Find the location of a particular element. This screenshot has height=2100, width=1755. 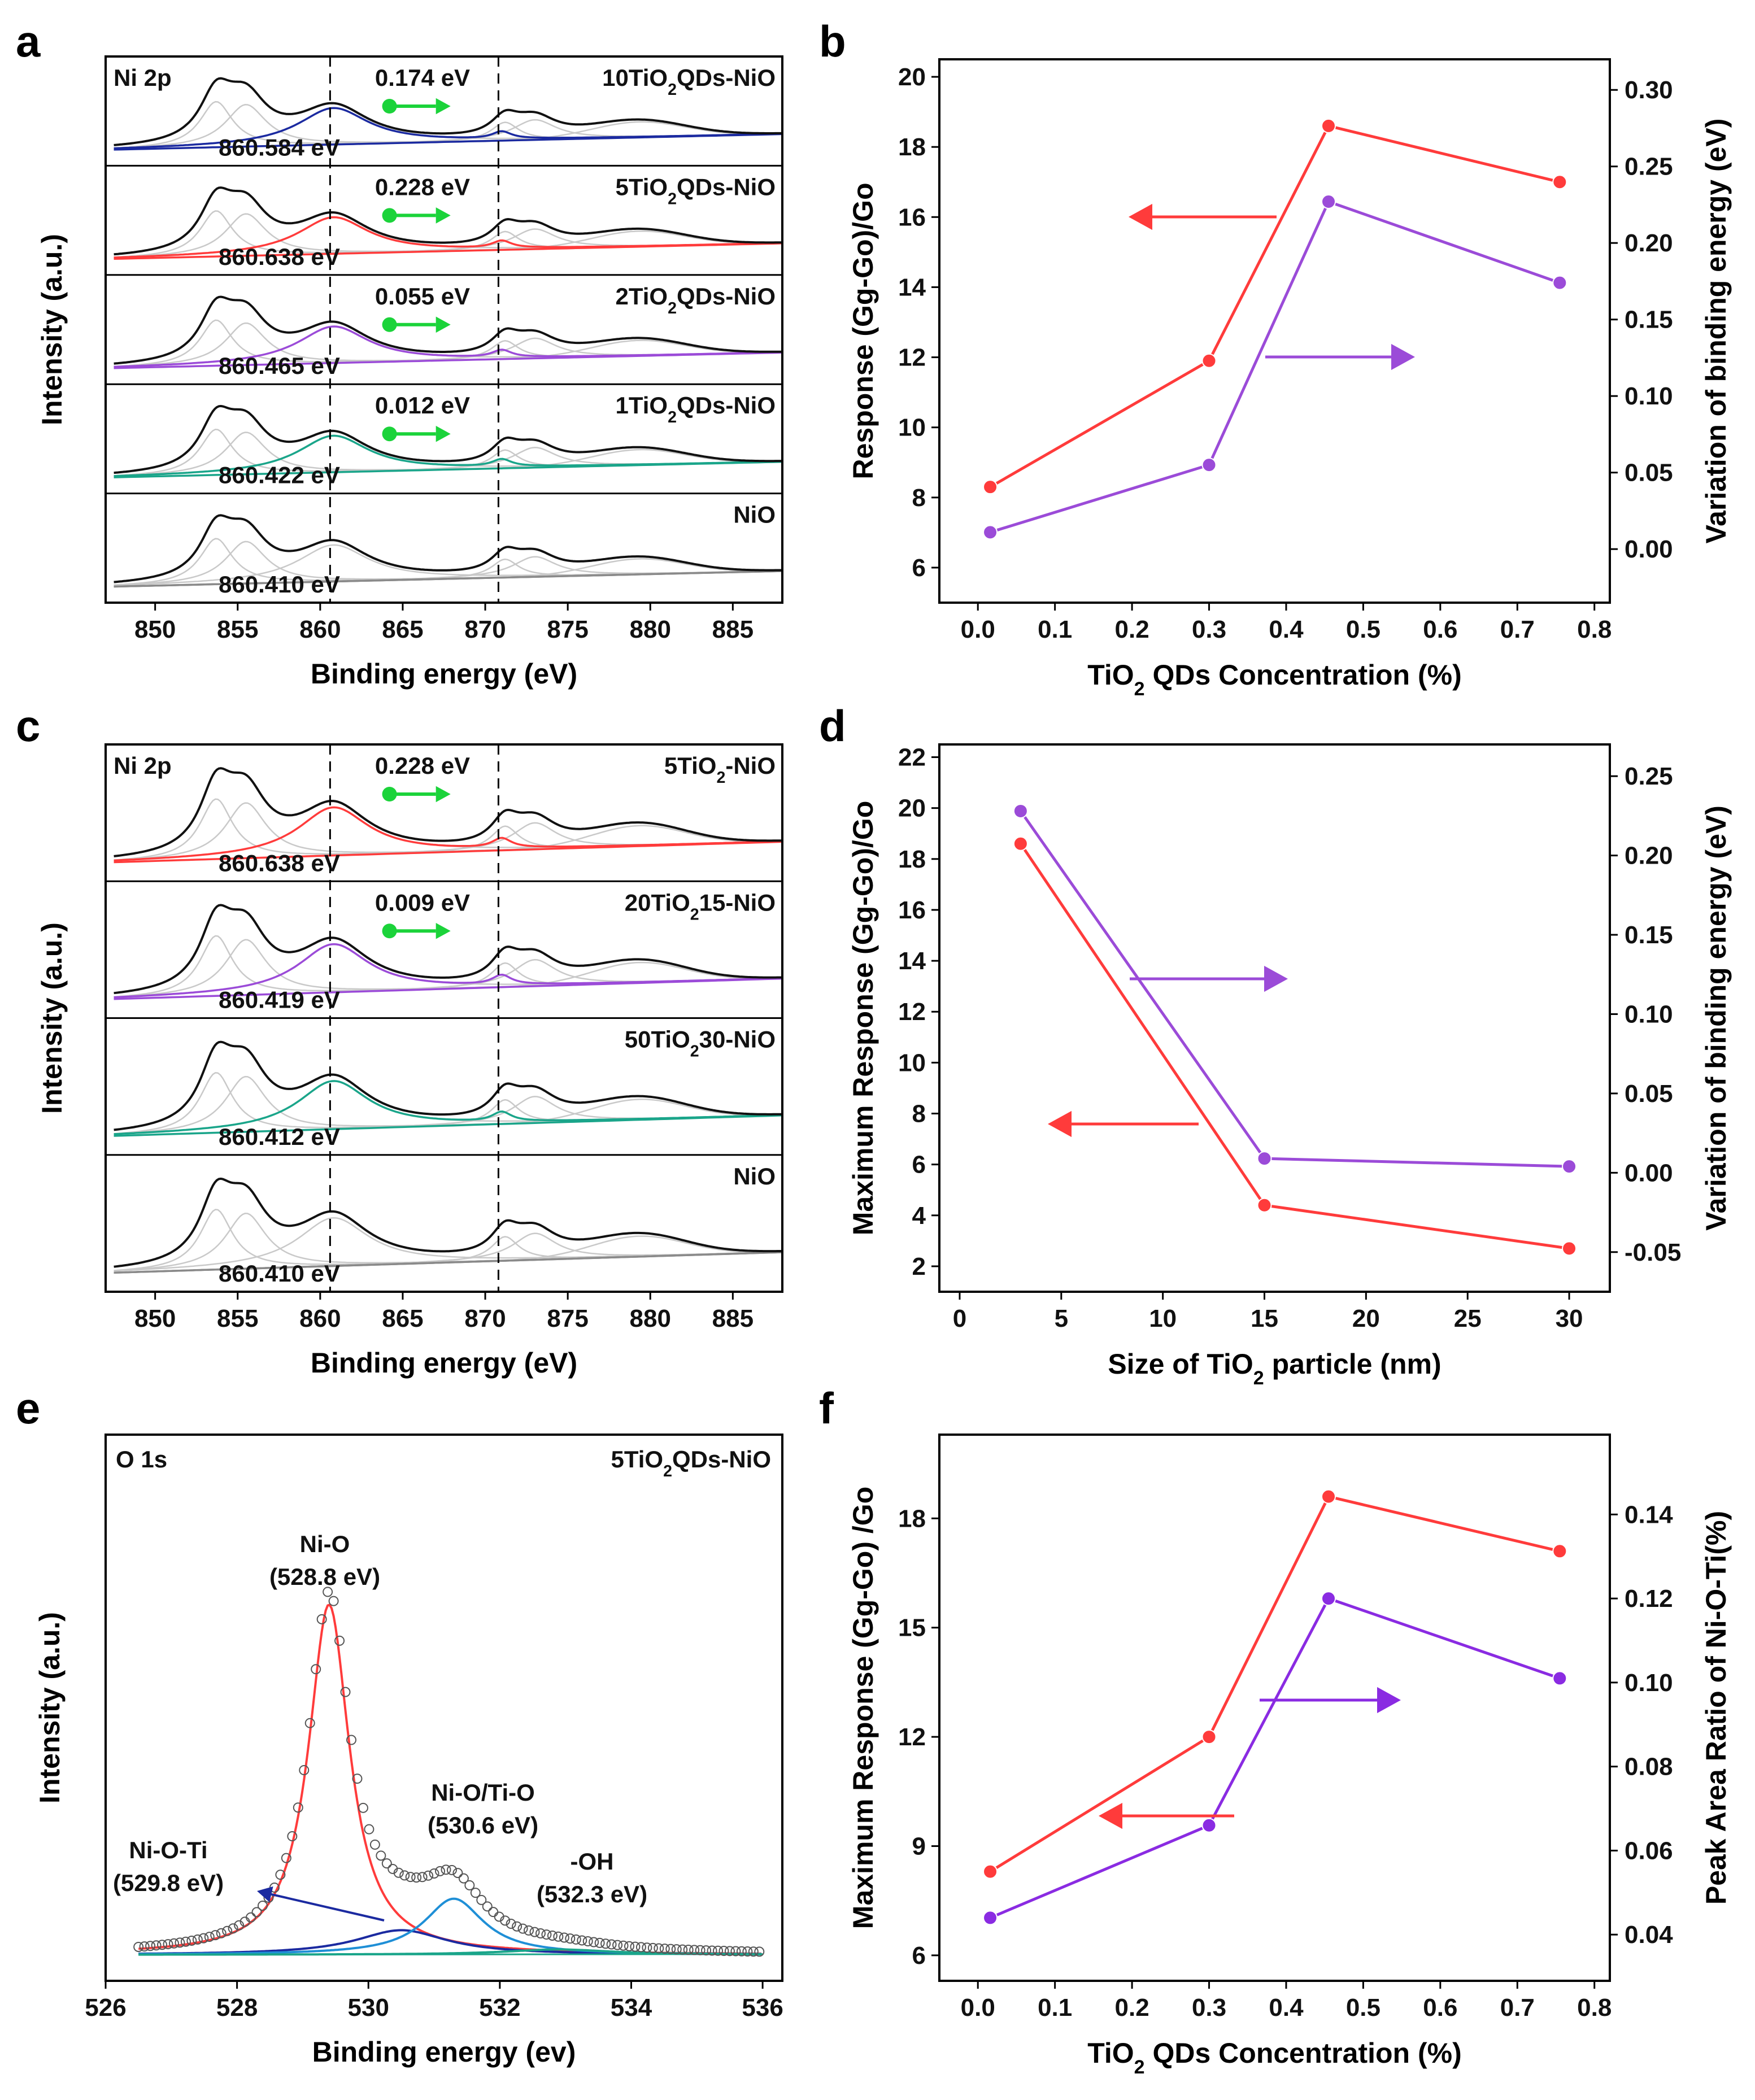

peak-position: (530.6 eV) is located at coordinates (483, 1825).